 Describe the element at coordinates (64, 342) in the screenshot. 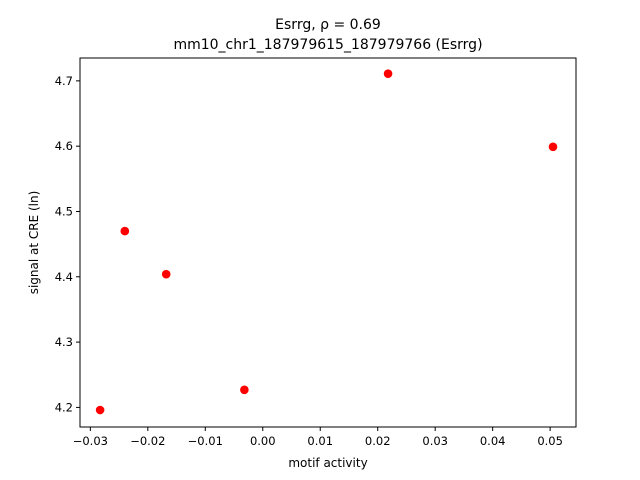

I see `y-tick-label: 4.3` at that location.